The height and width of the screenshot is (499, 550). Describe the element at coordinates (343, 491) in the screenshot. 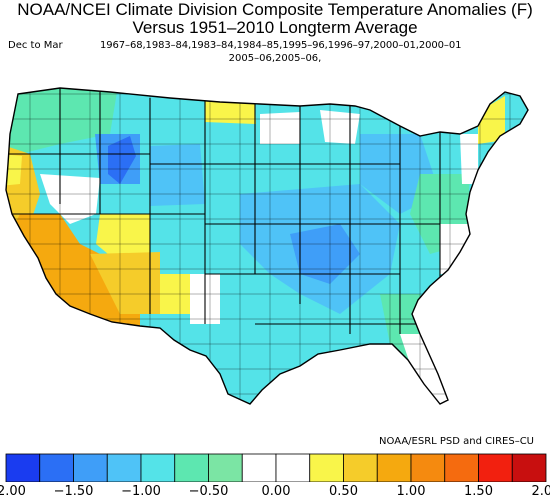

I see `legend-tick-label: 0.50` at that location.